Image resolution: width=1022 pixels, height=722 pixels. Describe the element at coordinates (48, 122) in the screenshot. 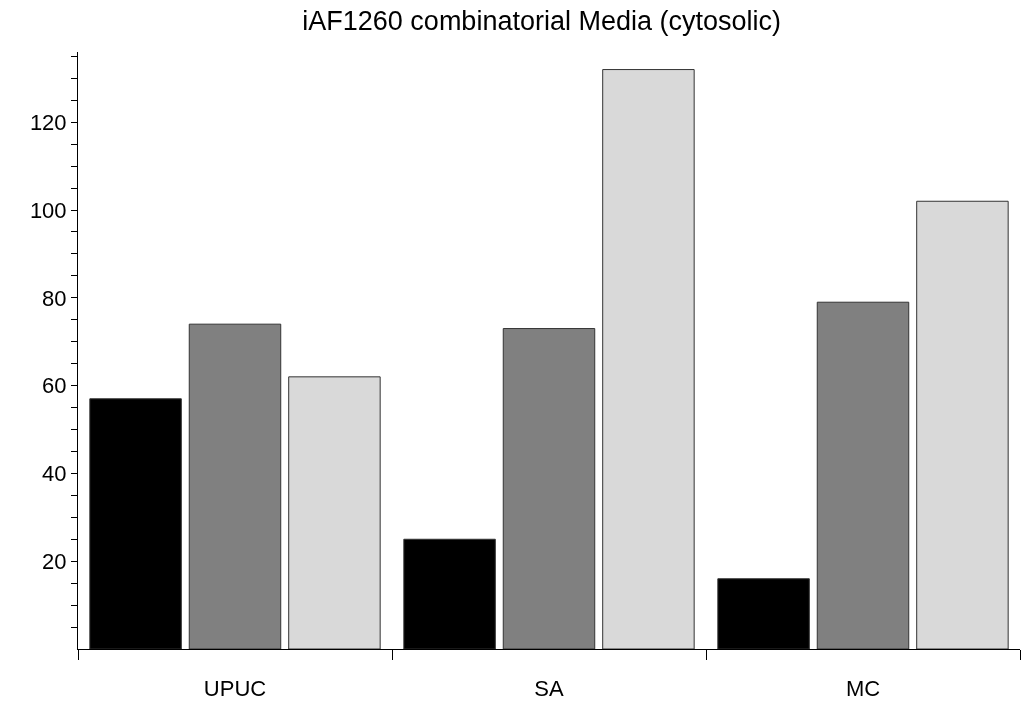

I see `y-tick-label: 120` at that location.